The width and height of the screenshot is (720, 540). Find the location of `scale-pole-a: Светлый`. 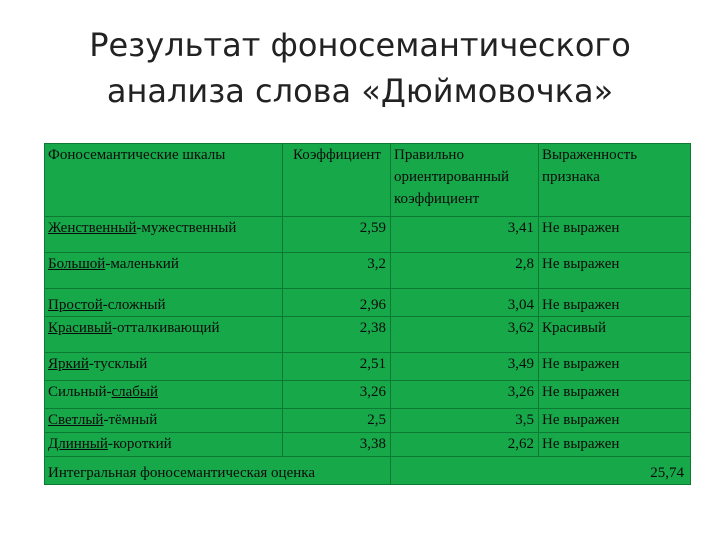

scale-pole-a: Светлый is located at coordinates (76, 420).